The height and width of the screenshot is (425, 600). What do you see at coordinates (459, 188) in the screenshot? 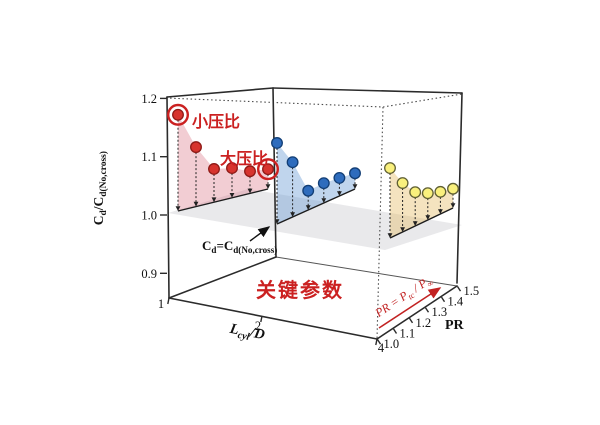
I see `box-edge-back-right-vertical` at bounding box center [459, 188].